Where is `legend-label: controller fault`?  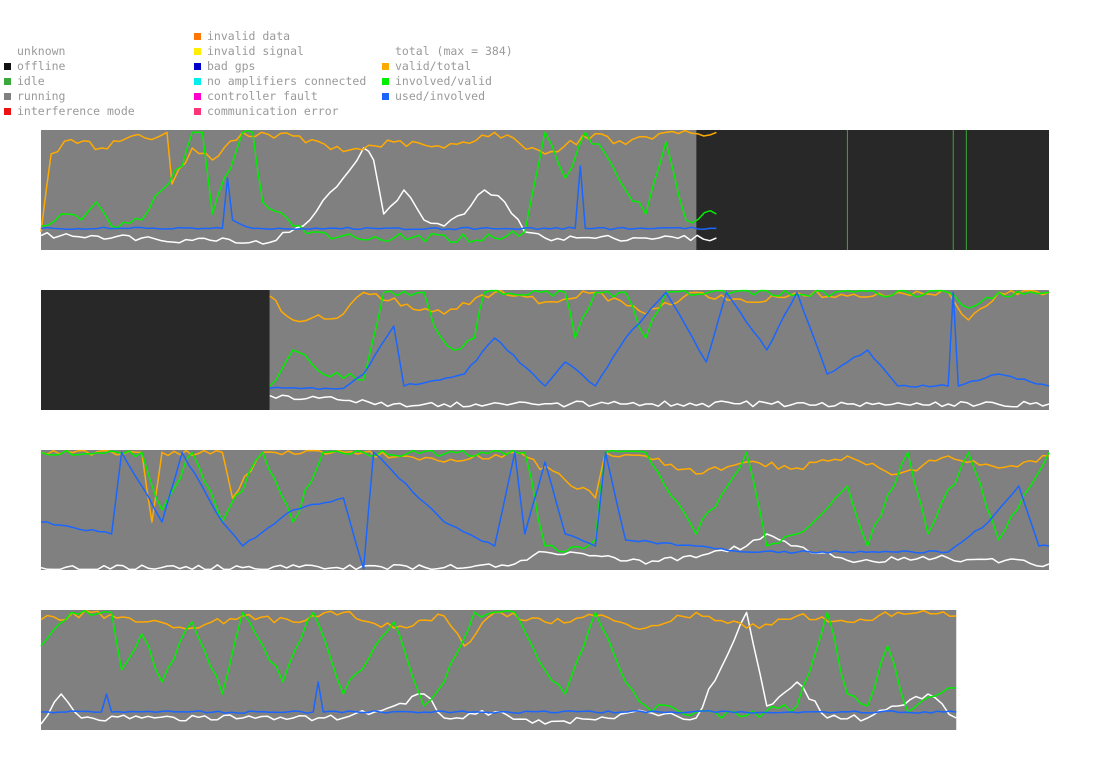
legend-label: controller fault is located at coordinates (262, 96).